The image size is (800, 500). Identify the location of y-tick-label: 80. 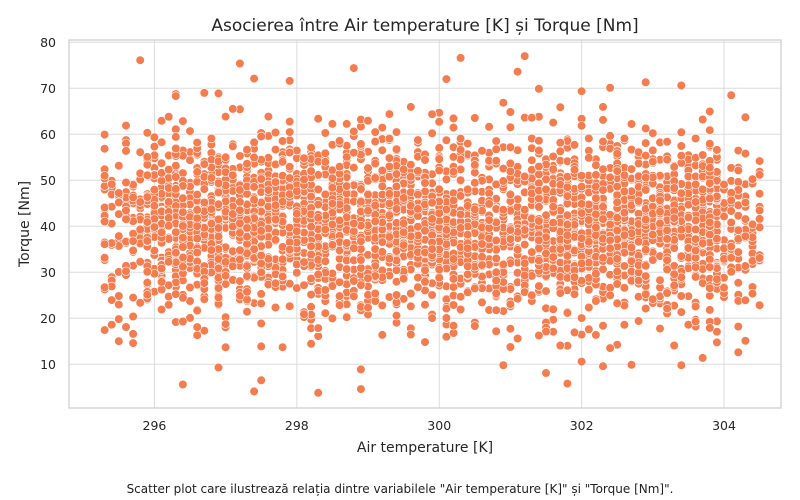
(48, 42).